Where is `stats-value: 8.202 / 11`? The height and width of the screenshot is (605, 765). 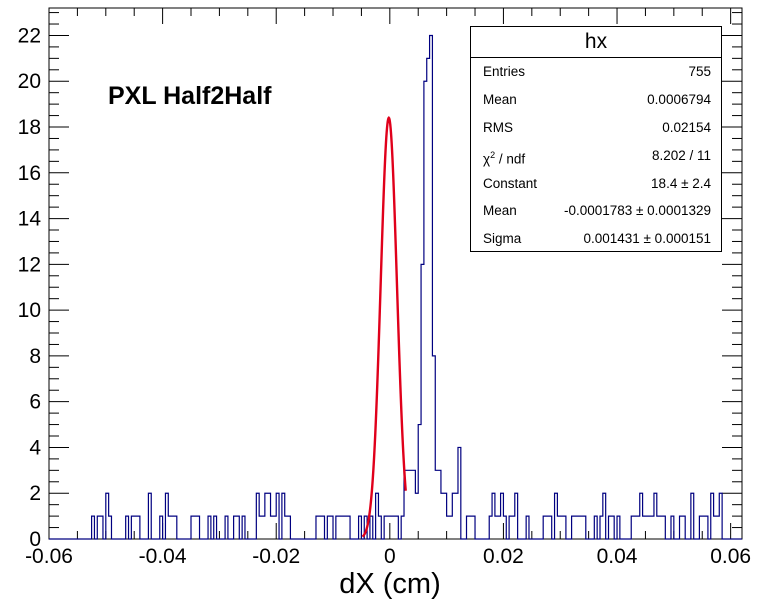 stats-value: 8.202 / 11 is located at coordinates (681, 155).